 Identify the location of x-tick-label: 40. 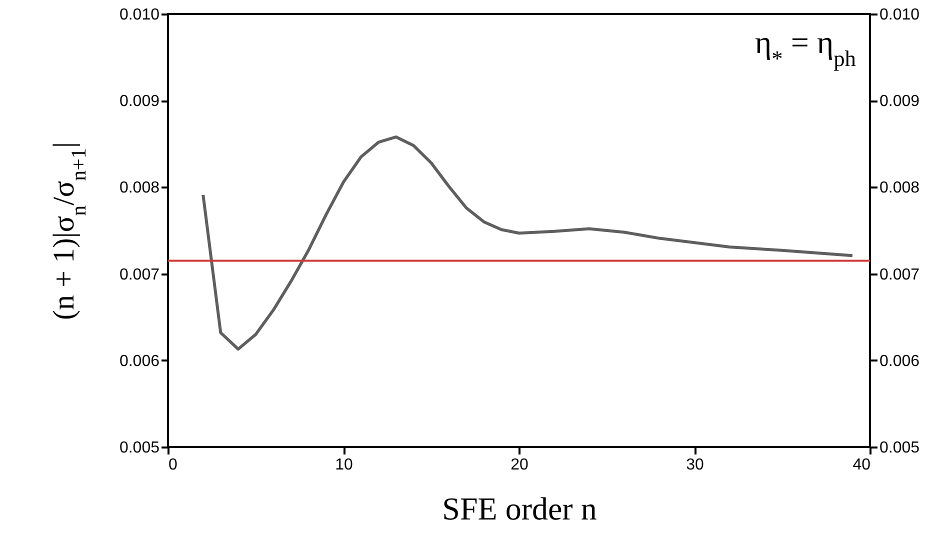
(861, 465).